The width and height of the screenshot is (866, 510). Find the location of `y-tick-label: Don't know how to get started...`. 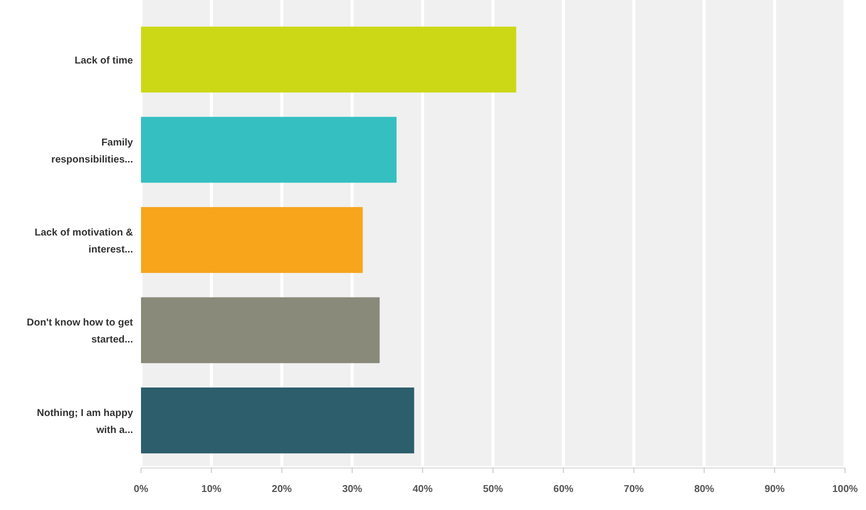

y-tick-label: Don't know how to get started... is located at coordinates (80, 332).